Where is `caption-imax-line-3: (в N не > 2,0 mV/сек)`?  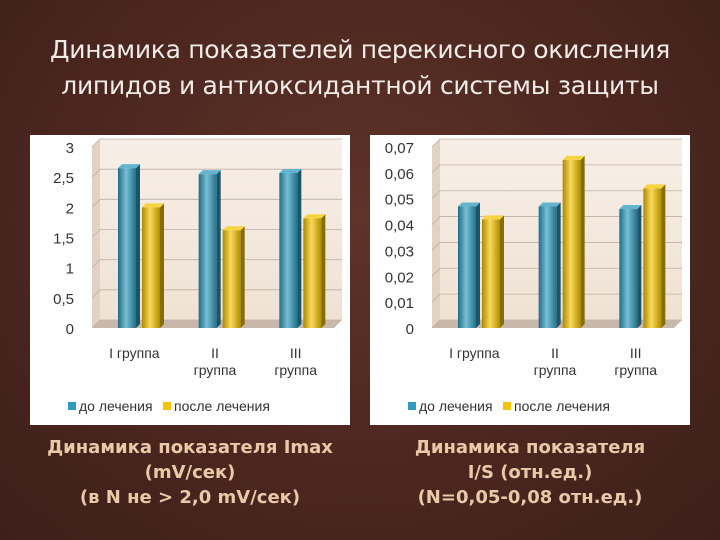
caption-imax-line-3: (в N не > 2,0 mV/сек) is located at coordinates (190, 497).